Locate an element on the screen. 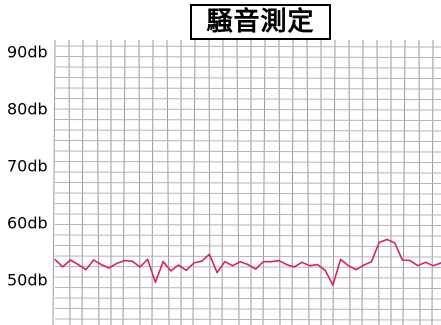 The width and height of the screenshot is (441, 325). y-tick-label: 60db is located at coordinates (27, 222).